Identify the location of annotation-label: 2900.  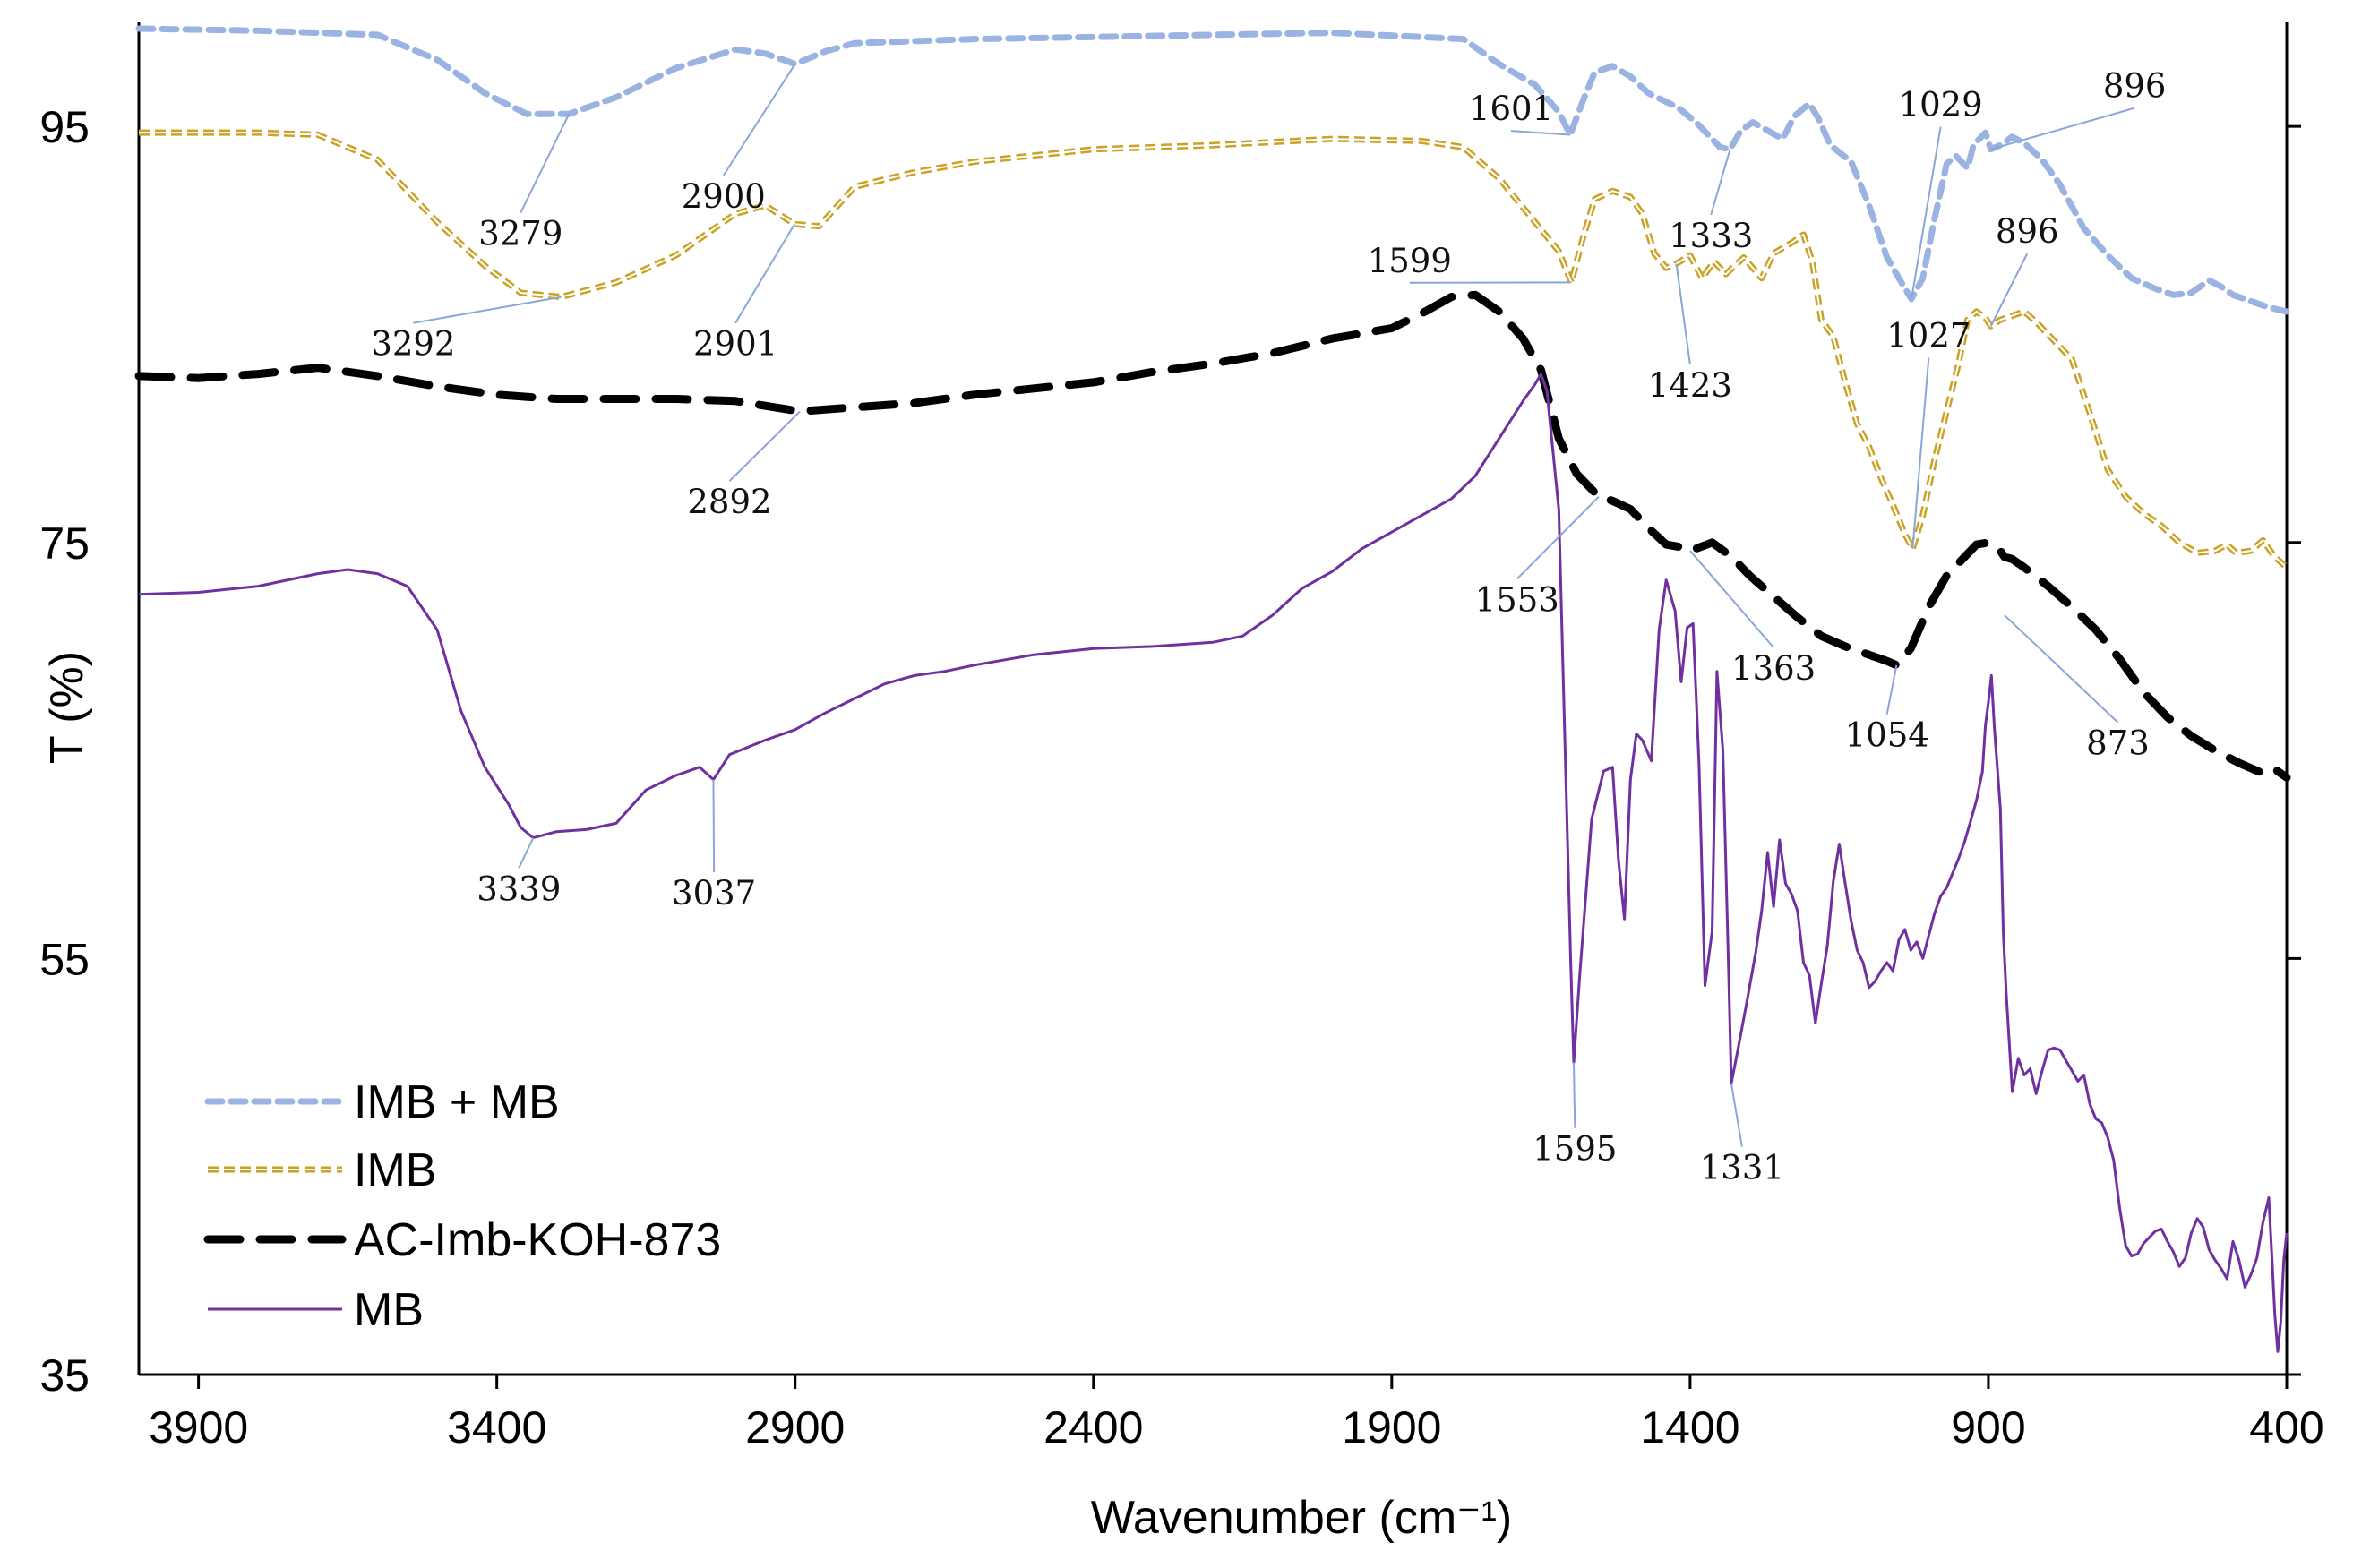
(724, 196).